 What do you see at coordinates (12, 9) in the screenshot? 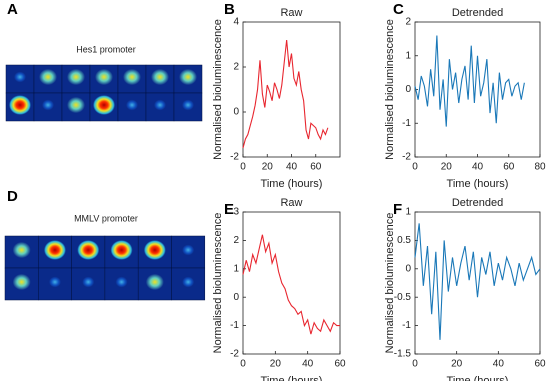
I see `panel-label: A` at bounding box center [12, 9].